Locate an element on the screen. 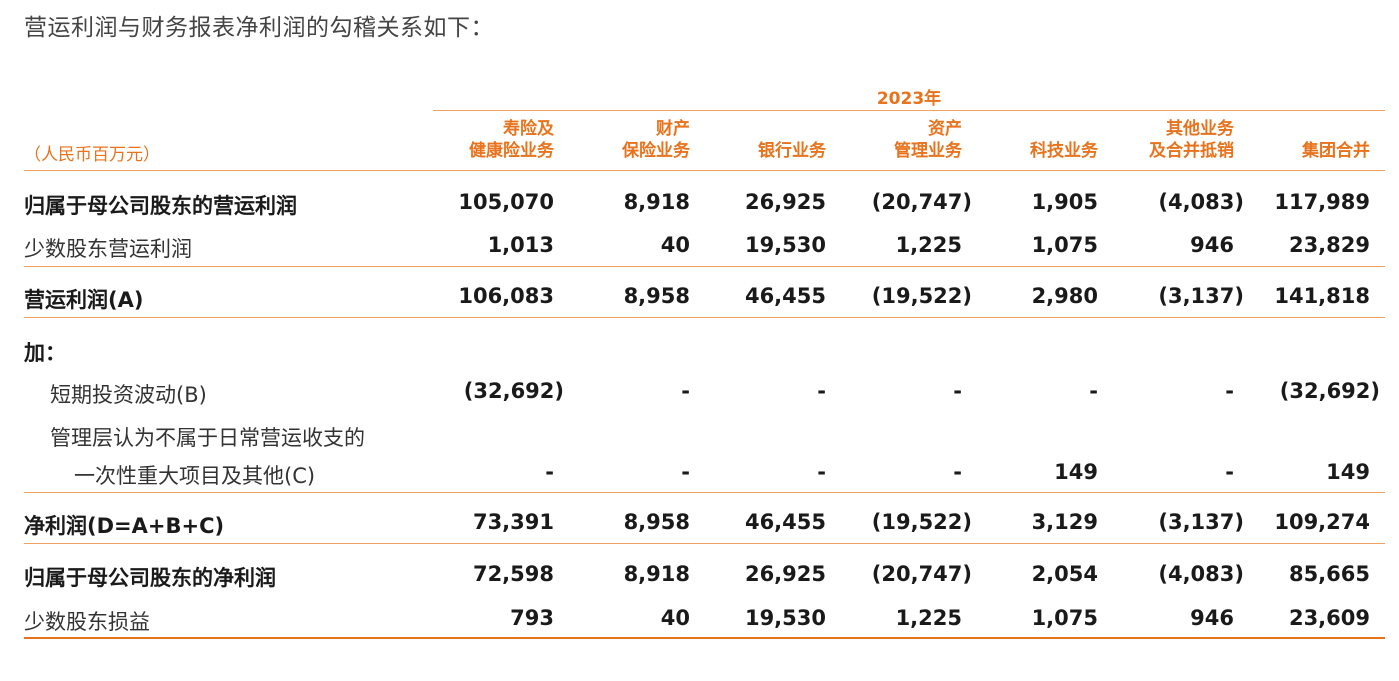 This screenshot has height=681, width=1399. row-label: 一次性重大项目及其他(C) is located at coordinates (195, 476).